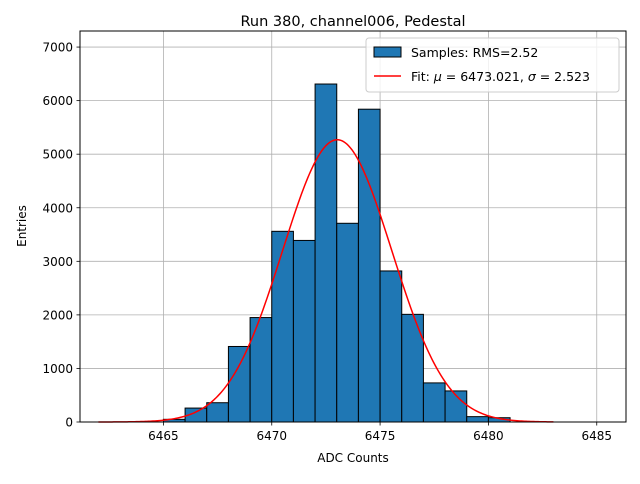 Image resolution: width=640 pixels, height=484 pixels. I want to click on legend-fit-label: Fit: μ = 6473.021, σ = 2.523, so click(500, 76).